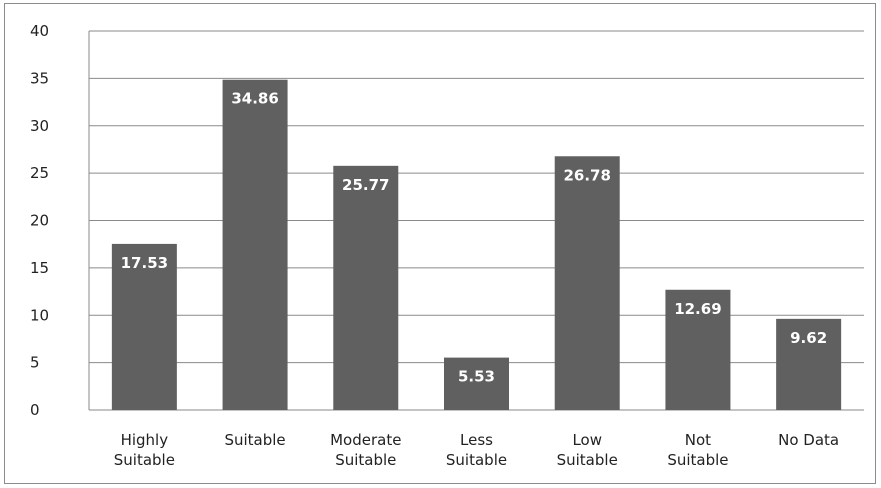  I want to click on x-category-label: Not, so click(698, 440).